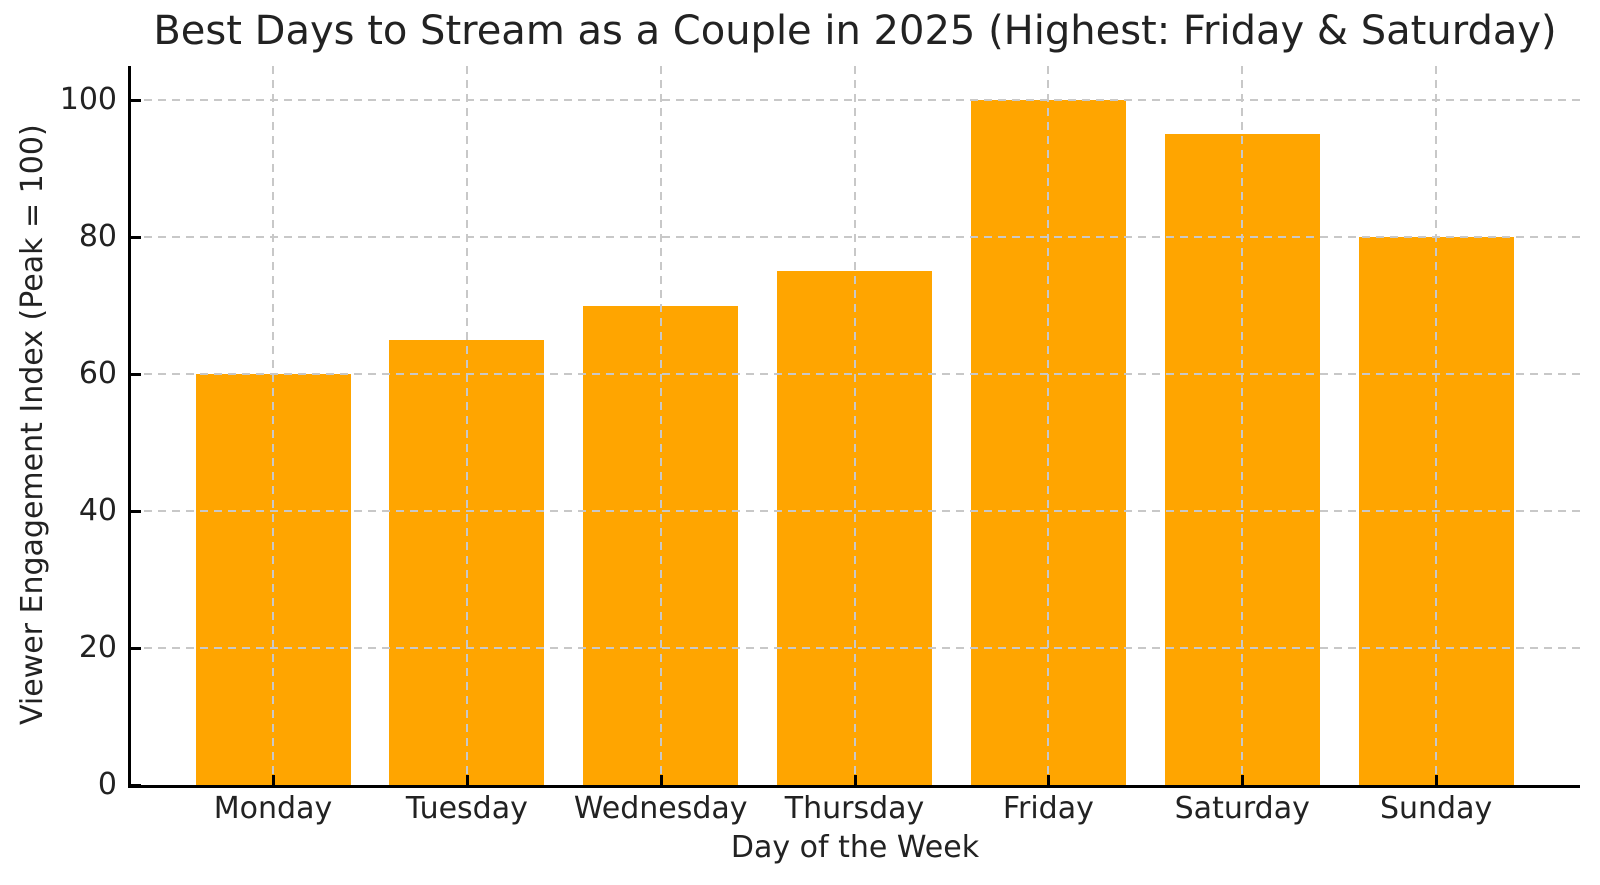 The image size is (1600, 885). I want to click on x-tick-saturday, so click(1243, 780).